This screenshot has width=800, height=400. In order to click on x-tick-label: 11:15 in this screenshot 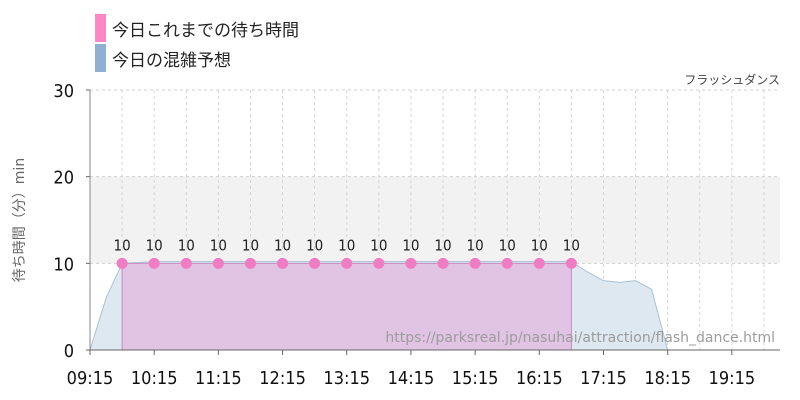, I will do `click(218, 378)`.